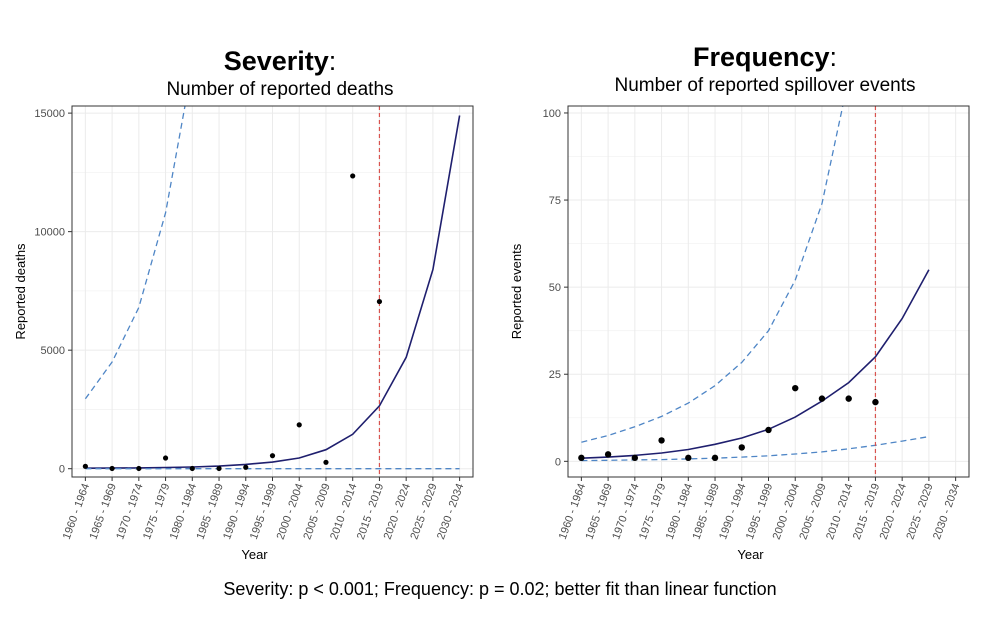 The width and height of the screenshot is (1000, 620). Describe the element at coordinates (49, 233) in the screenshot. I see `severity-y-tick-label: 10000` at that location.